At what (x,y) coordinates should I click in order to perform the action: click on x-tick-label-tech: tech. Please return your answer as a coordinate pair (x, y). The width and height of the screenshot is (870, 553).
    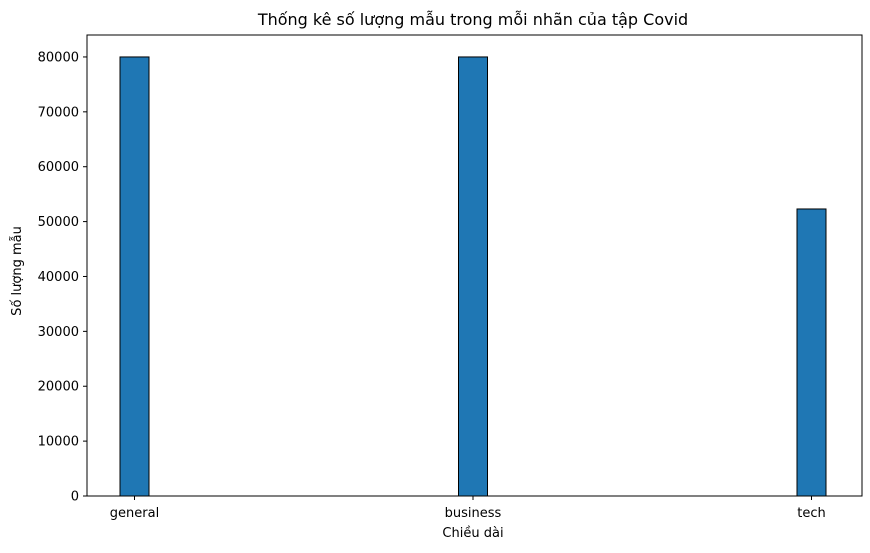
    Looking at the image, I should click on (811, 513).